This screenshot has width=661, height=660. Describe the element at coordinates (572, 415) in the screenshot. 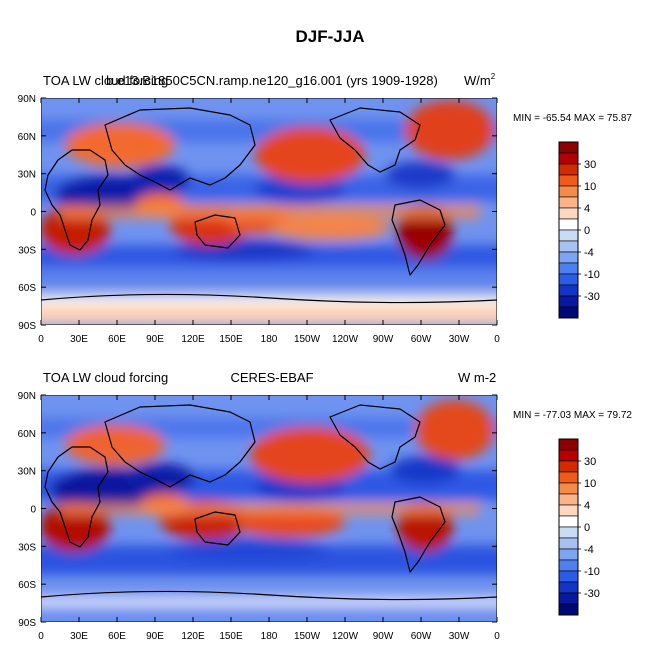

I see `panel-obs-stats: MIN = -77.03 MAX = 79.72` at that location.